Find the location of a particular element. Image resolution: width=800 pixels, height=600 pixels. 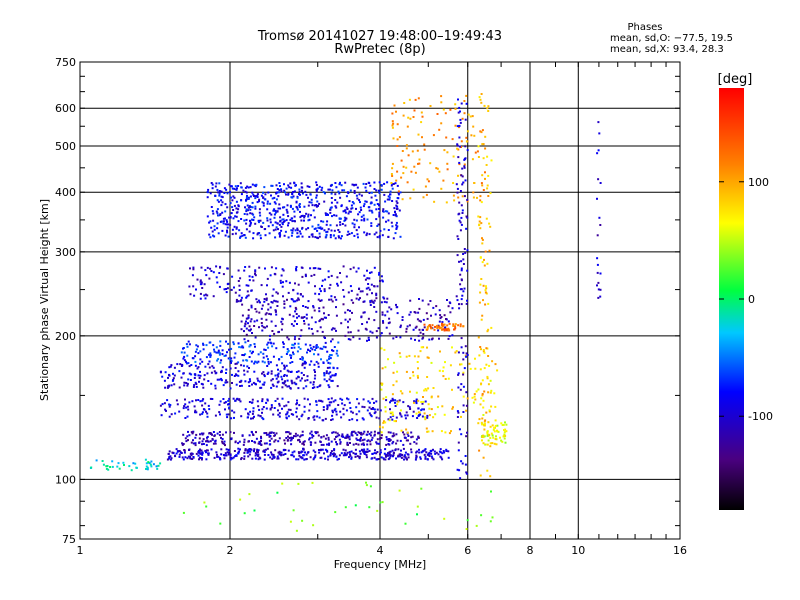

legend-title: Phases is located at coordinates (644, 27).